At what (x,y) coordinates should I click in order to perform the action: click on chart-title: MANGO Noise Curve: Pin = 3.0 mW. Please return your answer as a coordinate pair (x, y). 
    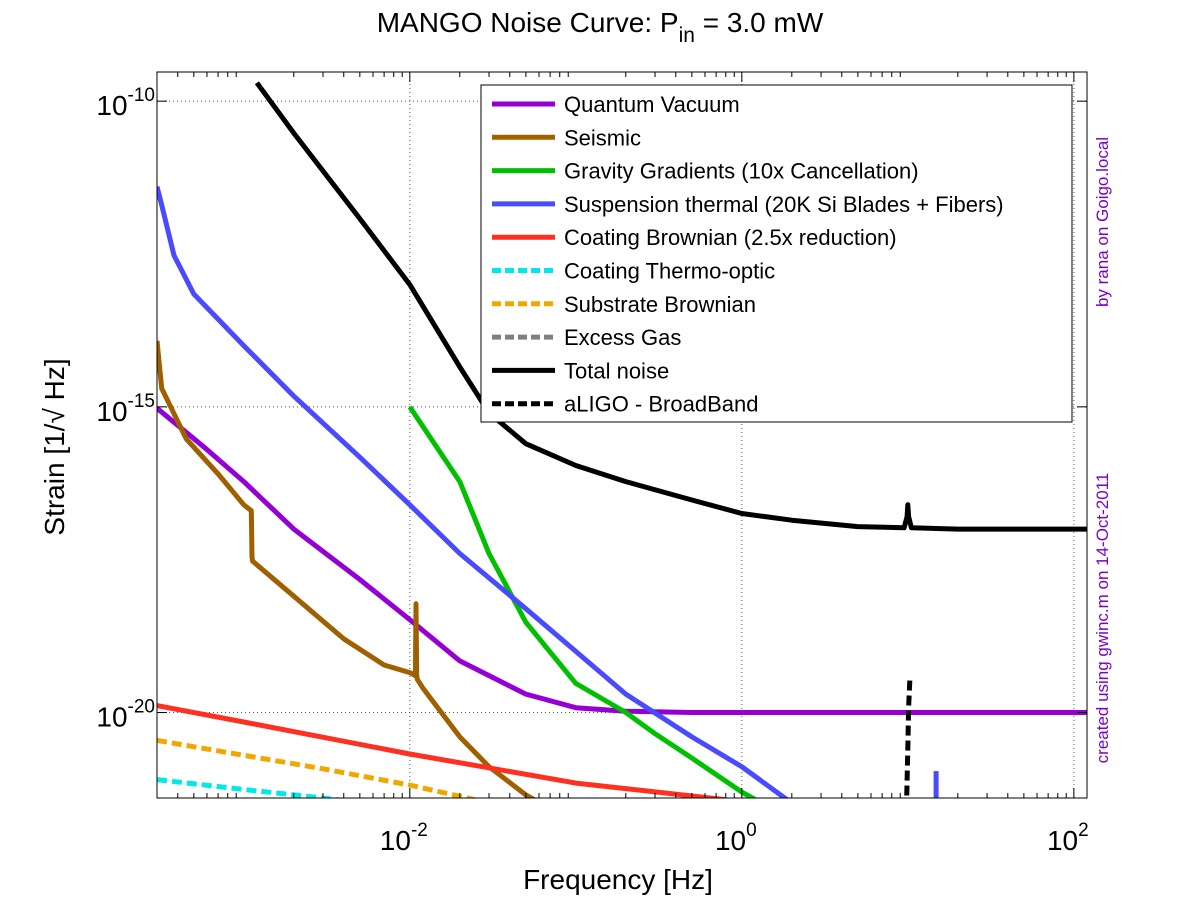
    Looking at the image, I should click on (600, 27).